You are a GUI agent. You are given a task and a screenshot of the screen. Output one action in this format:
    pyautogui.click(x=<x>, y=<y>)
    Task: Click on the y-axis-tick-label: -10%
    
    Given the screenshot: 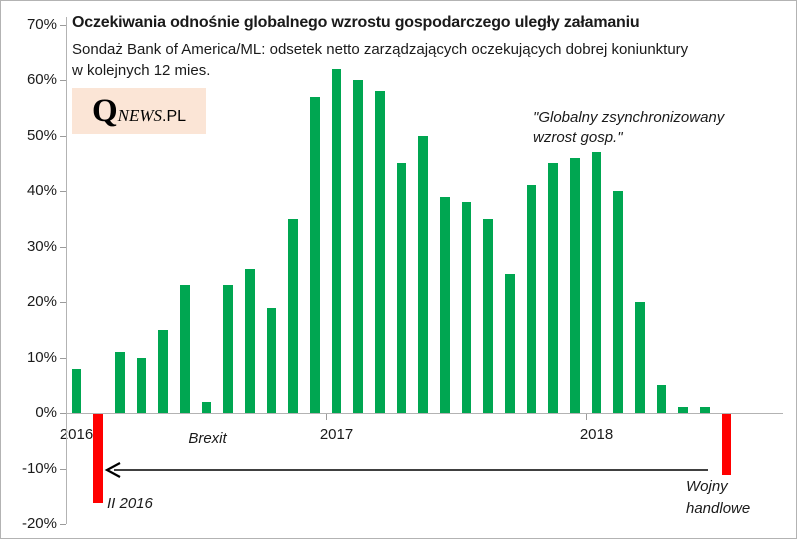 What is the action you would take?
    pyautogui.click(x=39, y=468)
    